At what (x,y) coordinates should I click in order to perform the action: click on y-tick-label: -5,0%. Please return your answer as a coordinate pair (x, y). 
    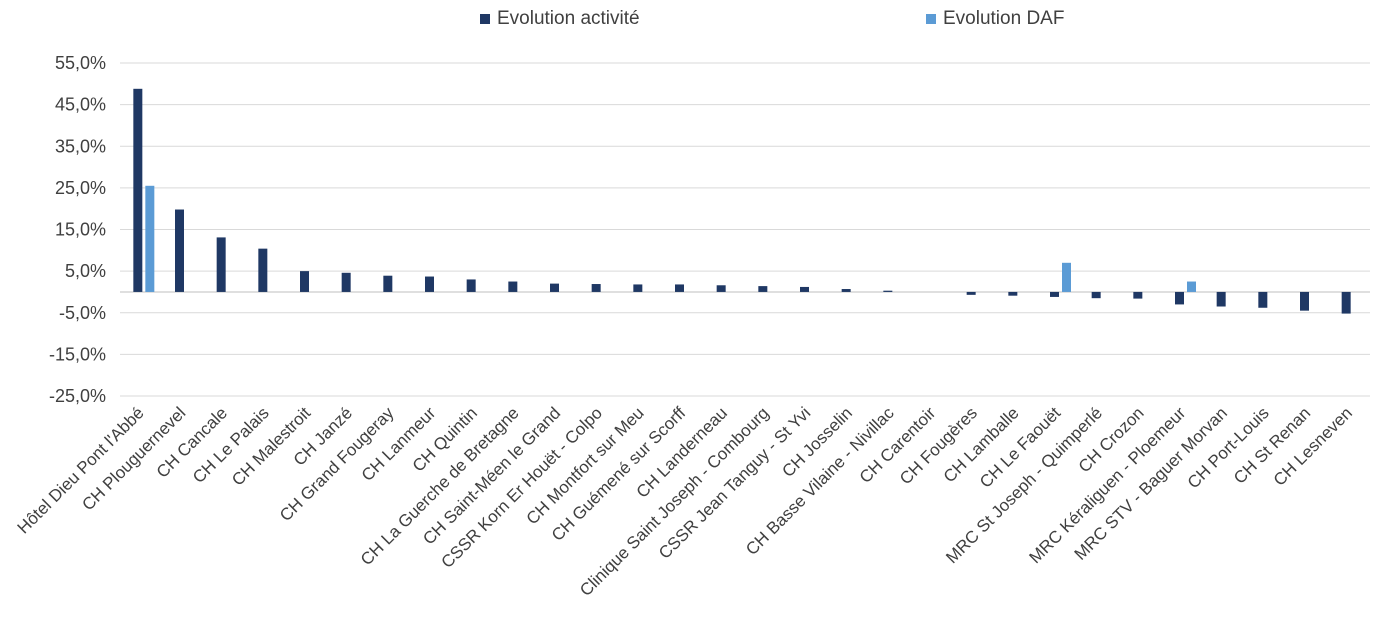
    Looking at the image, I should click on (82, 313).